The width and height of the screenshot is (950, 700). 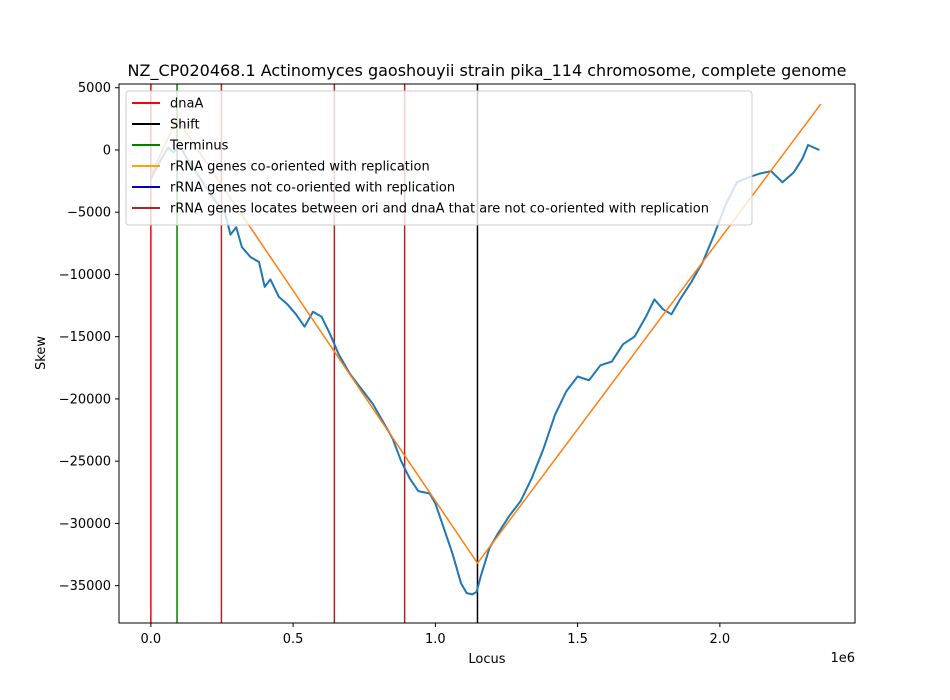 I want to click on legend-label: dnaA, so click(x=186, y=104).